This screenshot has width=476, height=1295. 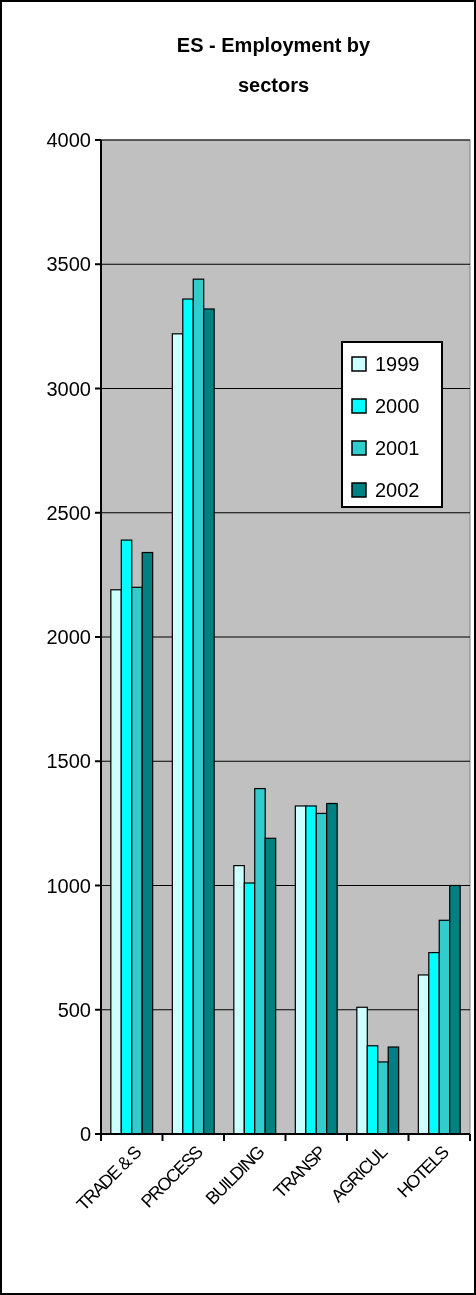 What do you see at coordinates (397, 364) in the screenshot?
I see `legend-label: 1999` at bounding box center [397, 364].